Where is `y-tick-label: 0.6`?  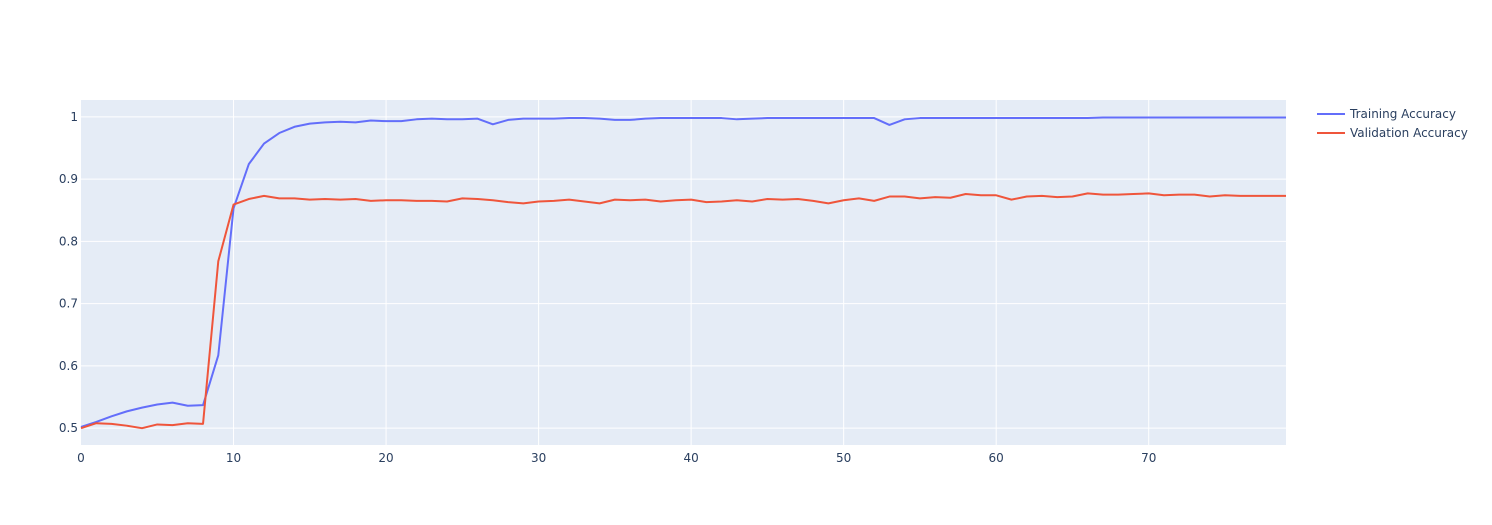 y-tick-label: 0.6 is located at coordinates (68, 366).